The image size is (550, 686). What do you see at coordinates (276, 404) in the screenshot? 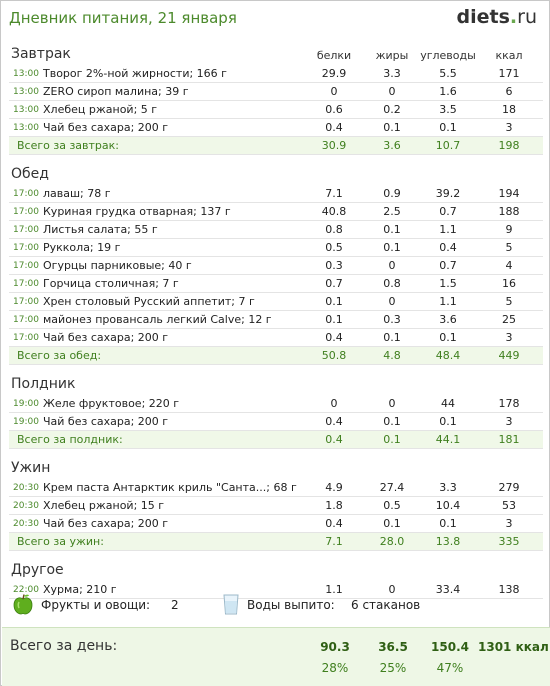
I see `food-row: 19:00 Желе фруктовое; 220 г 0 0 44 178` at bounding box center [276, 404].